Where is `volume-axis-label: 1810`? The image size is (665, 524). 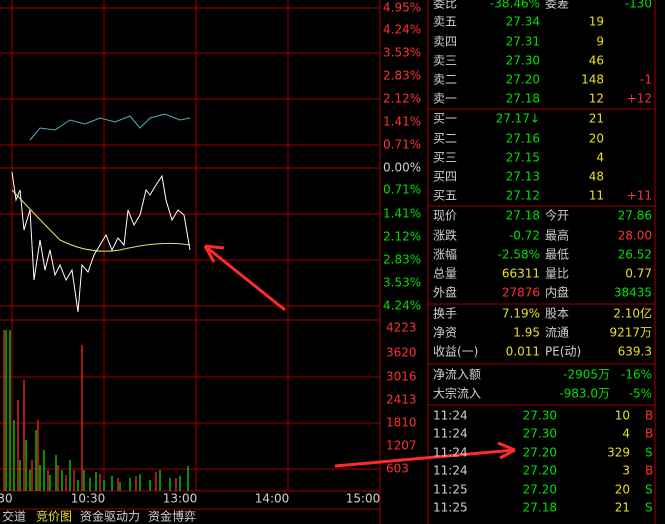
volume-axis-label: 1810 is located at coordinates (401, 423).